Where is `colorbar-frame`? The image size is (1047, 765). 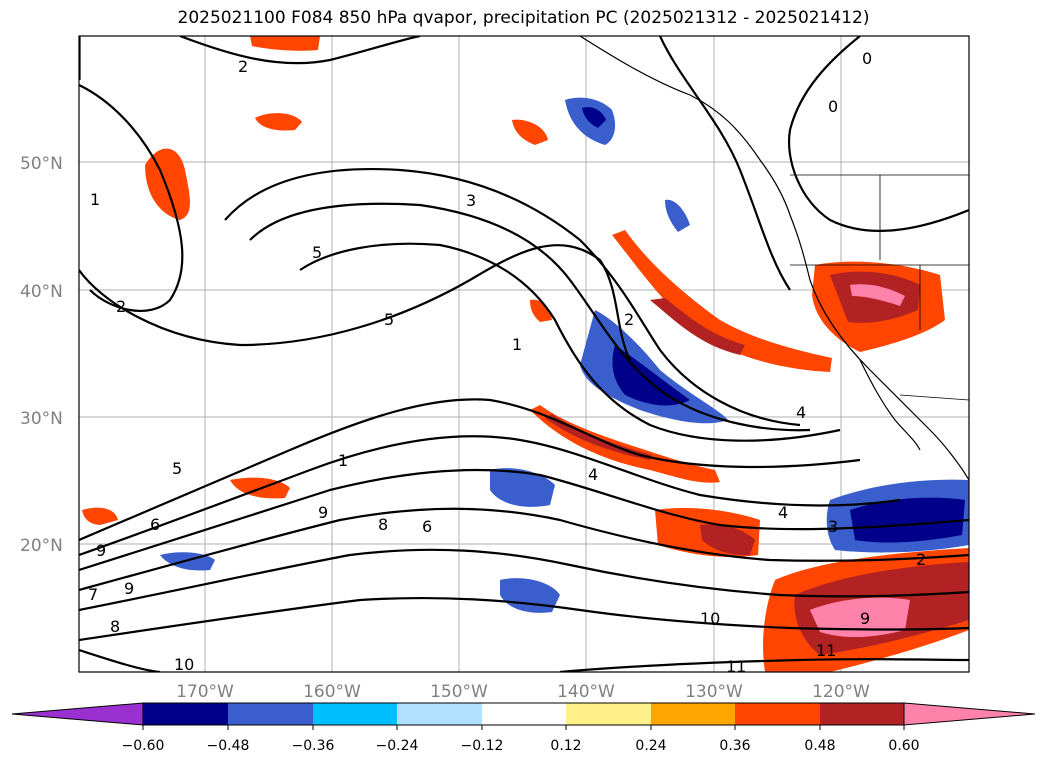 colorbar-frame is located at coordinates (523, 714).